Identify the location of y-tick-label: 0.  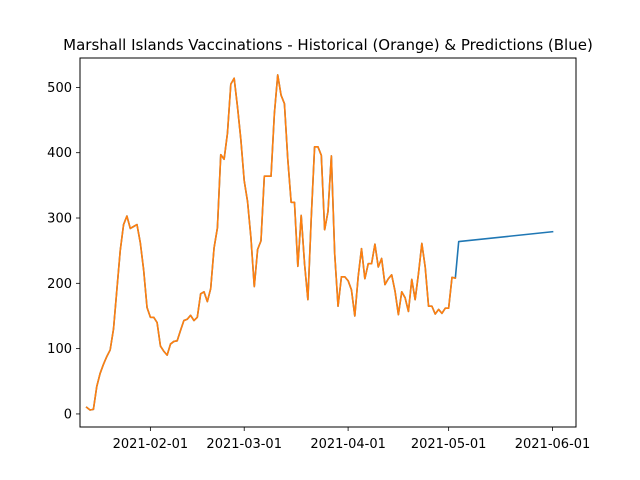
(68, 414).